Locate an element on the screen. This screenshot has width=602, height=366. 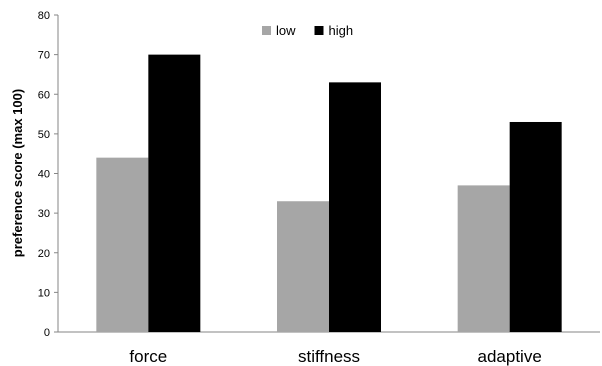
legend-swatch-low is located at coordinates (266, 30).